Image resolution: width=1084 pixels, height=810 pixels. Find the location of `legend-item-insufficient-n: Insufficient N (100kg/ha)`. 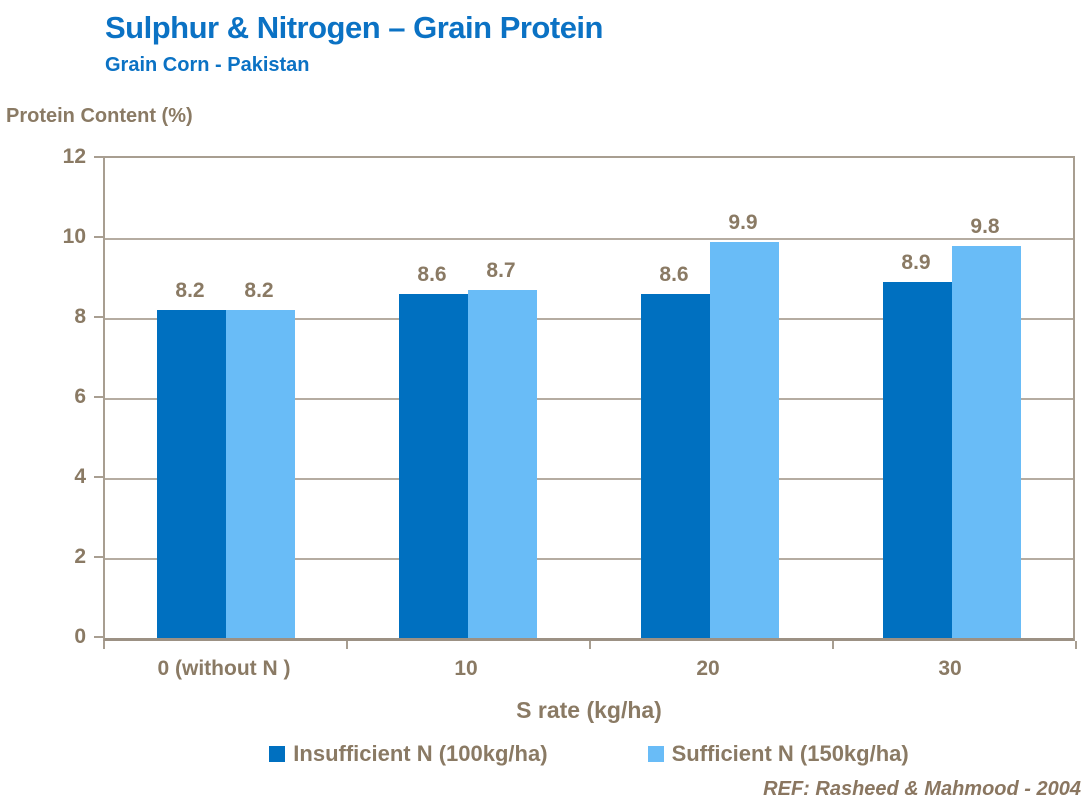

legend-item-insufficient-n: Insufficient N (100kg/ha) is located at coordinates (408, 754).